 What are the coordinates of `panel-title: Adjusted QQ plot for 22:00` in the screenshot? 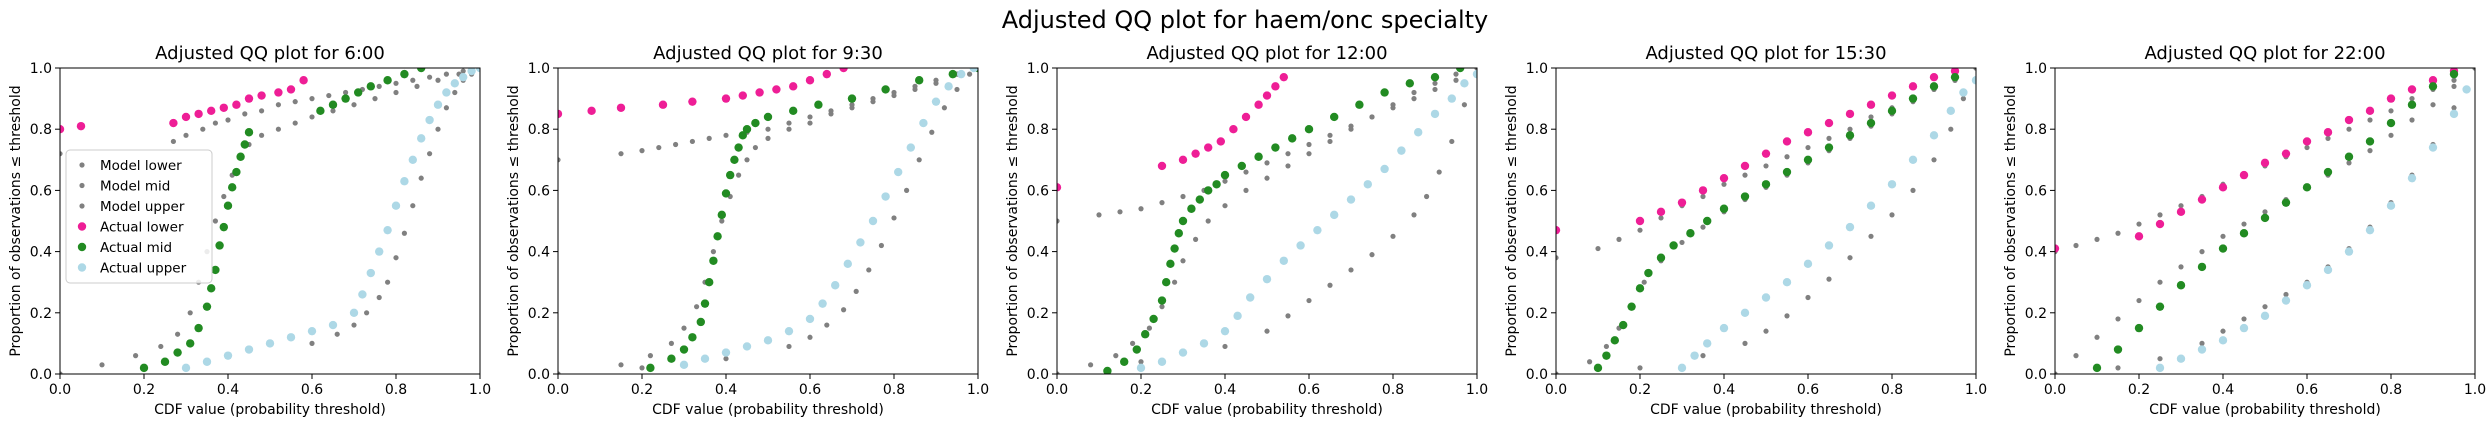 It's located at (2264, 53).